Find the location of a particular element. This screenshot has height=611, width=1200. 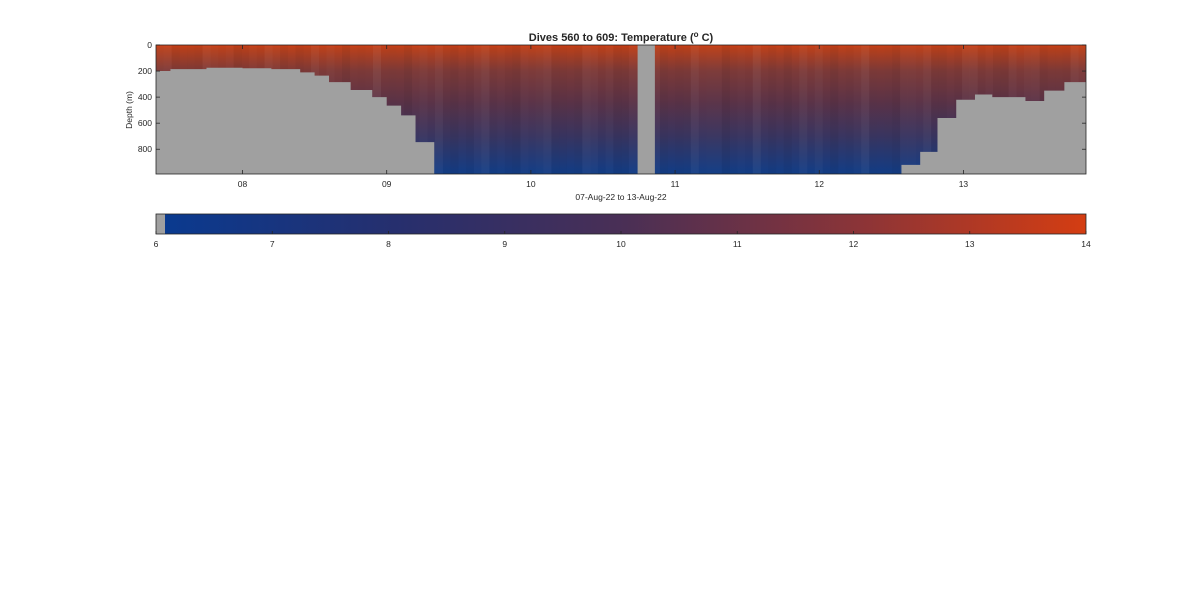

x-axis-label: 07-Aug-22 to 13-Aug-22 is located at coordinates (620, 197).